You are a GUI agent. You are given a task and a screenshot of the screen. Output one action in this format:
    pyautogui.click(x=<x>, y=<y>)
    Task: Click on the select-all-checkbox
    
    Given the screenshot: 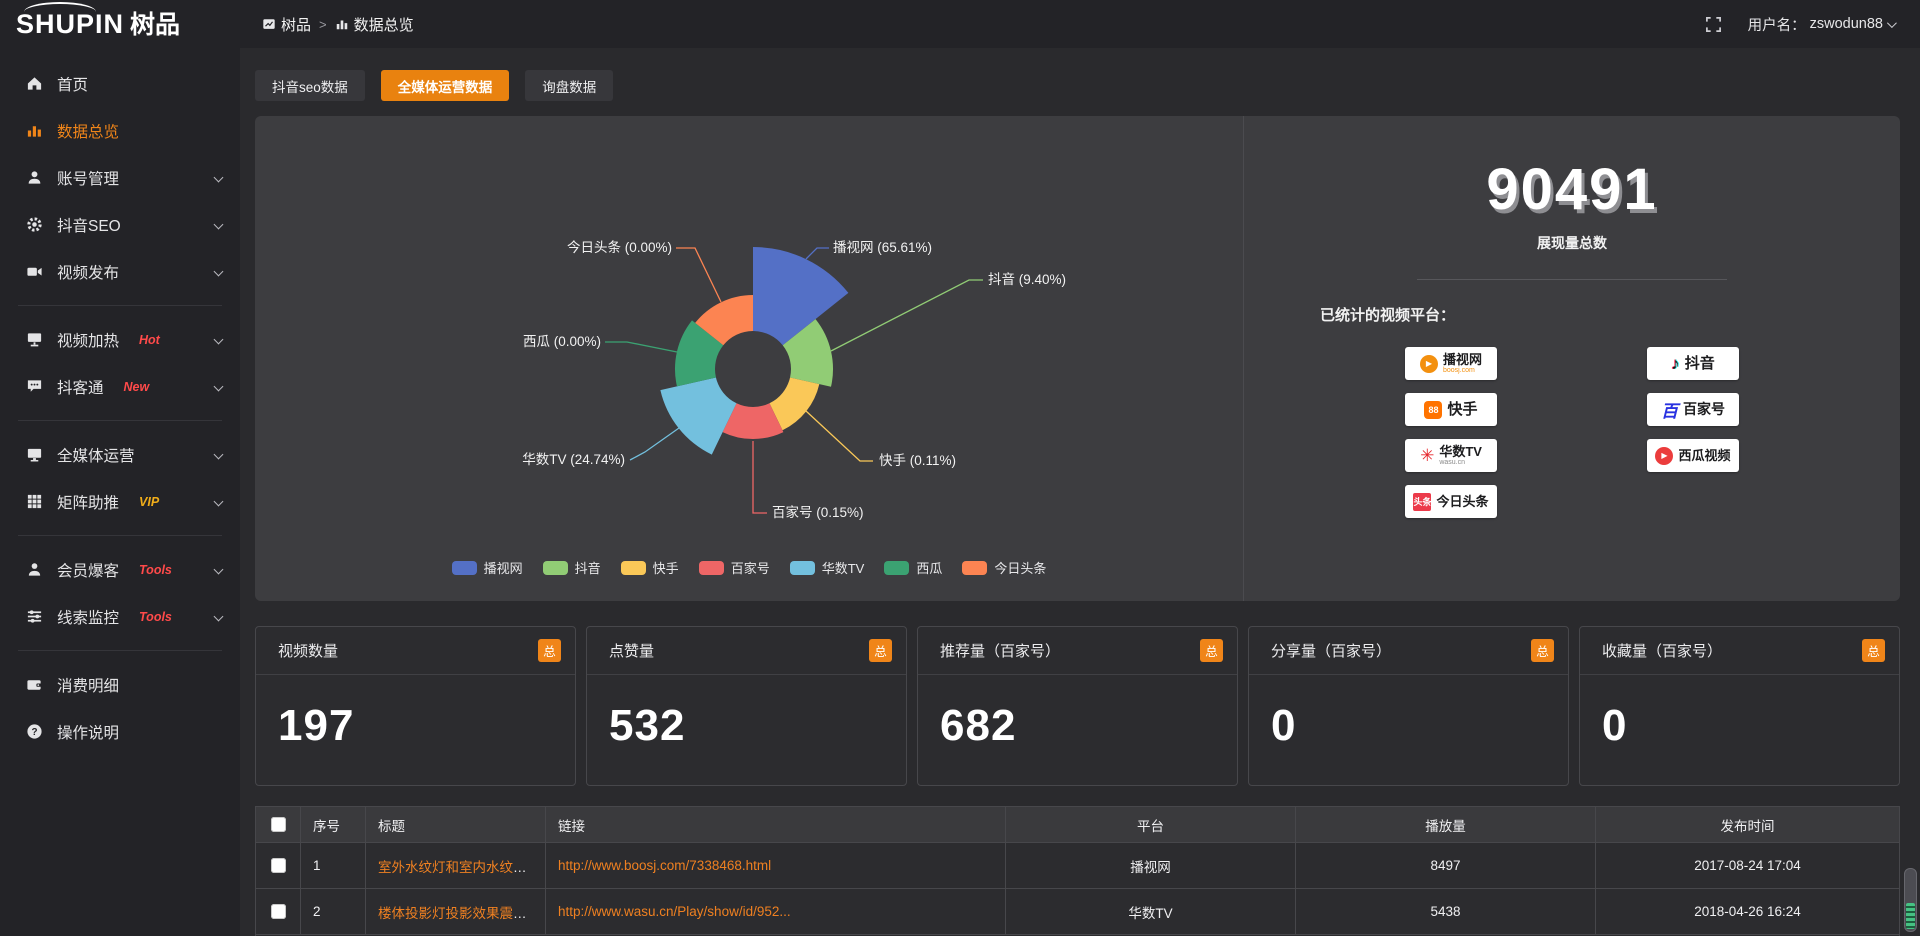 What is the action you would take?
    pyautogui.click(x=278, y=825)
    